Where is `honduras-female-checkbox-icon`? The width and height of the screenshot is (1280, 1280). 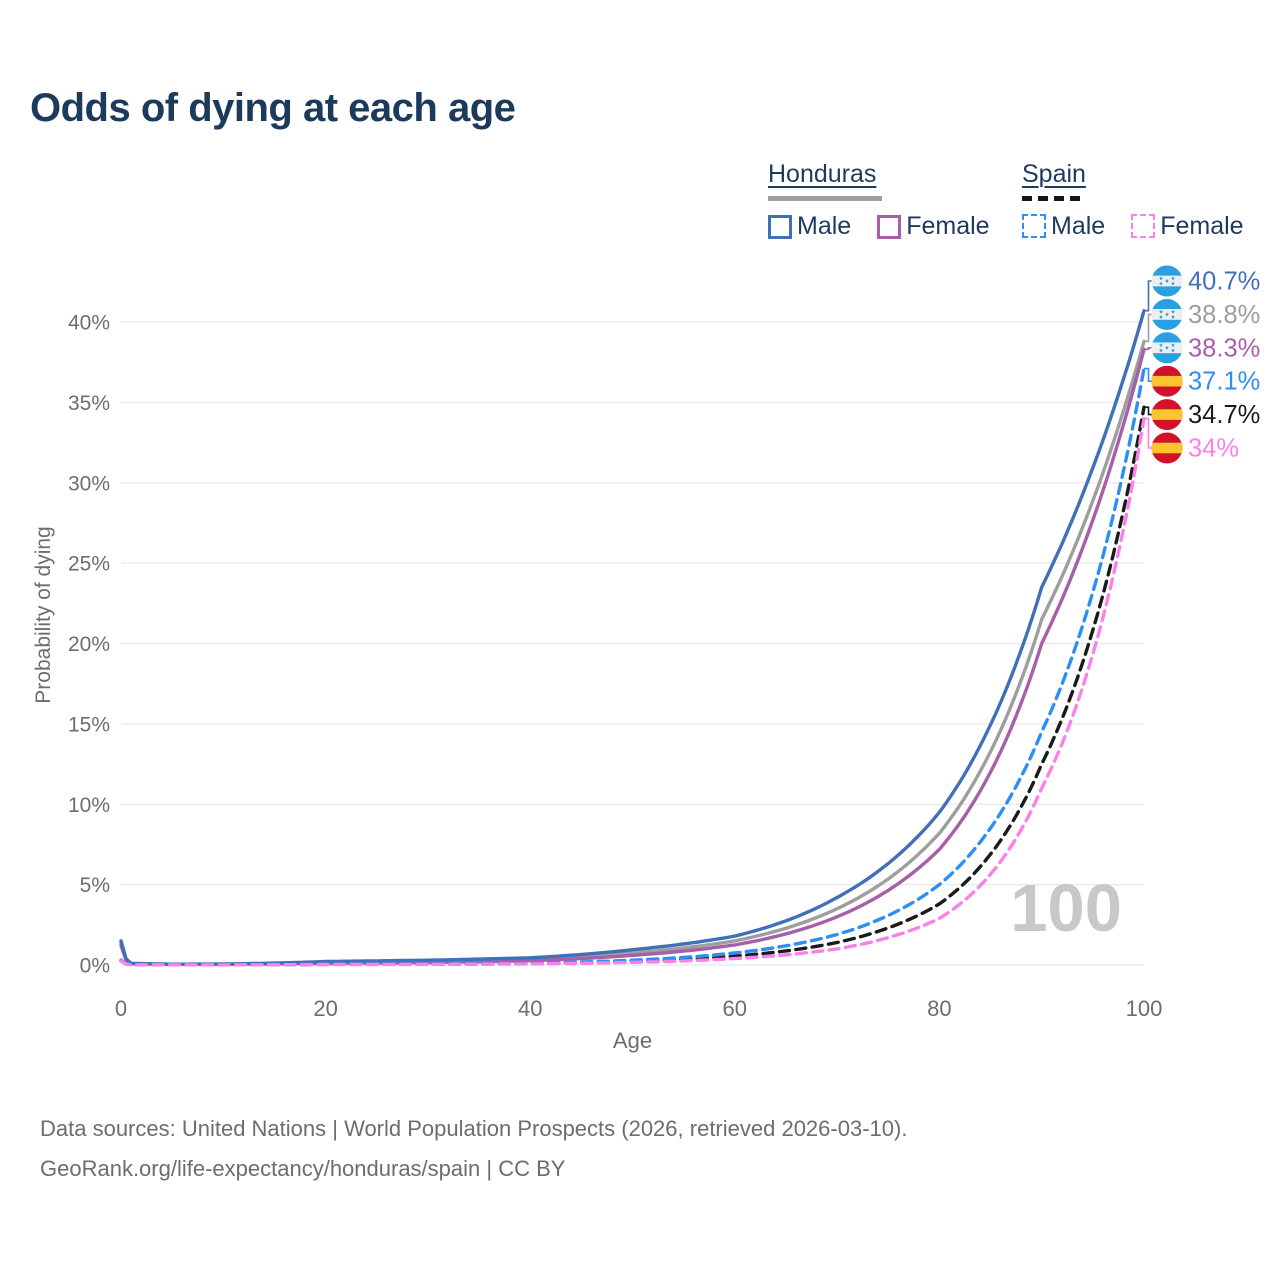 honduras-female-checkbox-icon is located at coordinates (889, 226).